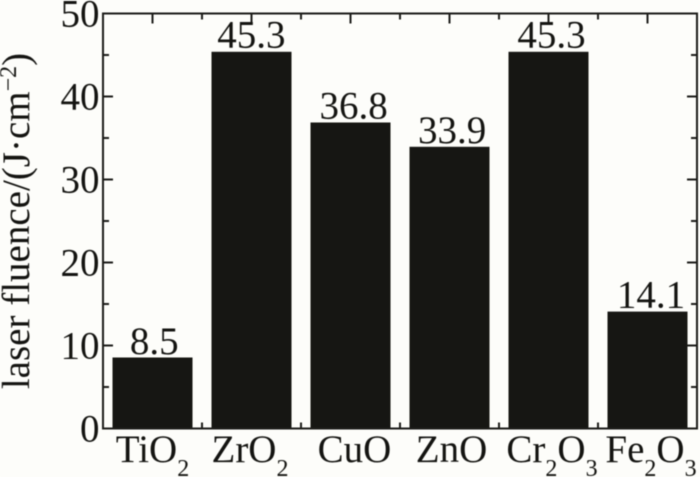 The width and height of the screenshot is (700, 477). I want to click on svg-text: ZnO, so click(452, 449).